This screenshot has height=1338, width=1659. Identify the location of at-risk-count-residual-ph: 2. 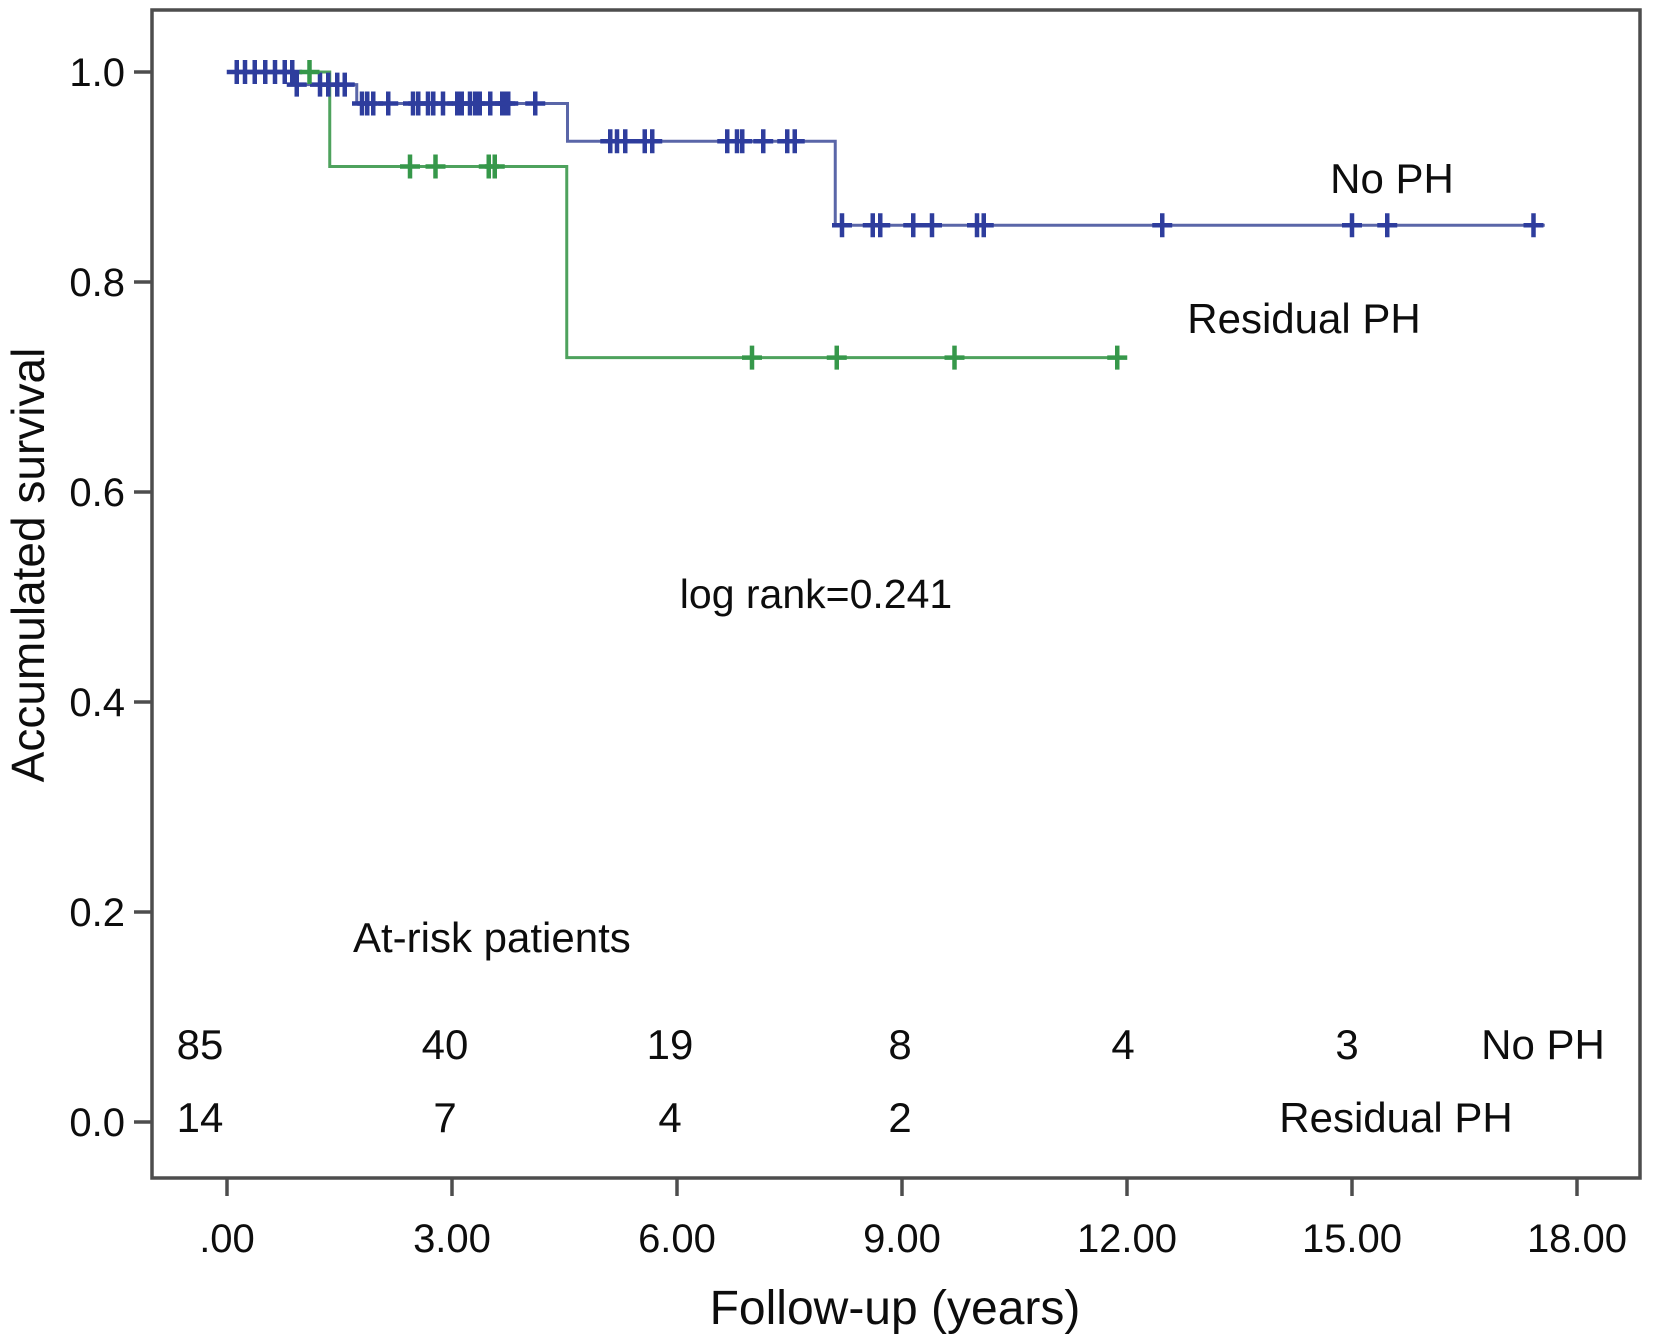
(899, 1117).